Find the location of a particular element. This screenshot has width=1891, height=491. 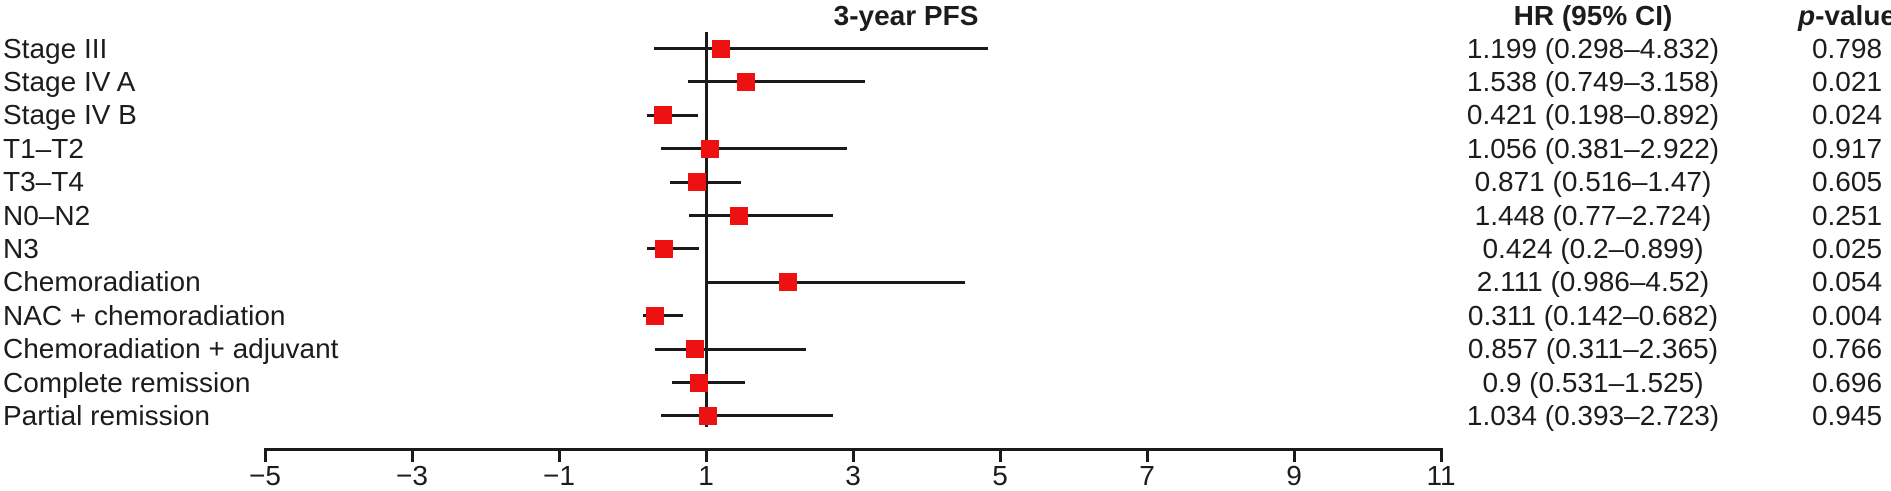

p-value-cell: 0.025 is located at coordinates (1847, 248).